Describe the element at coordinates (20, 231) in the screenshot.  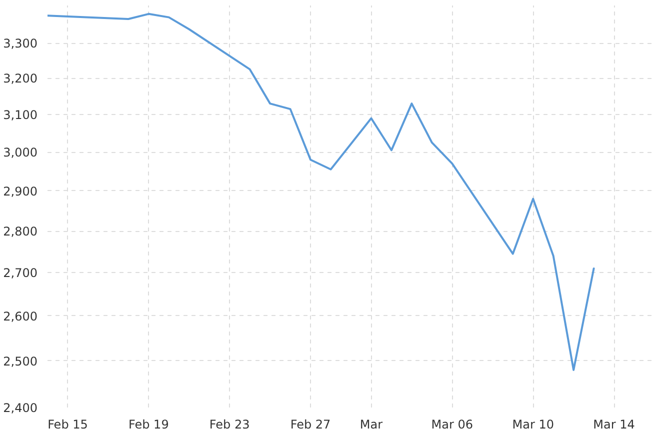
I see `y-tick-label: 2,800` at that location.